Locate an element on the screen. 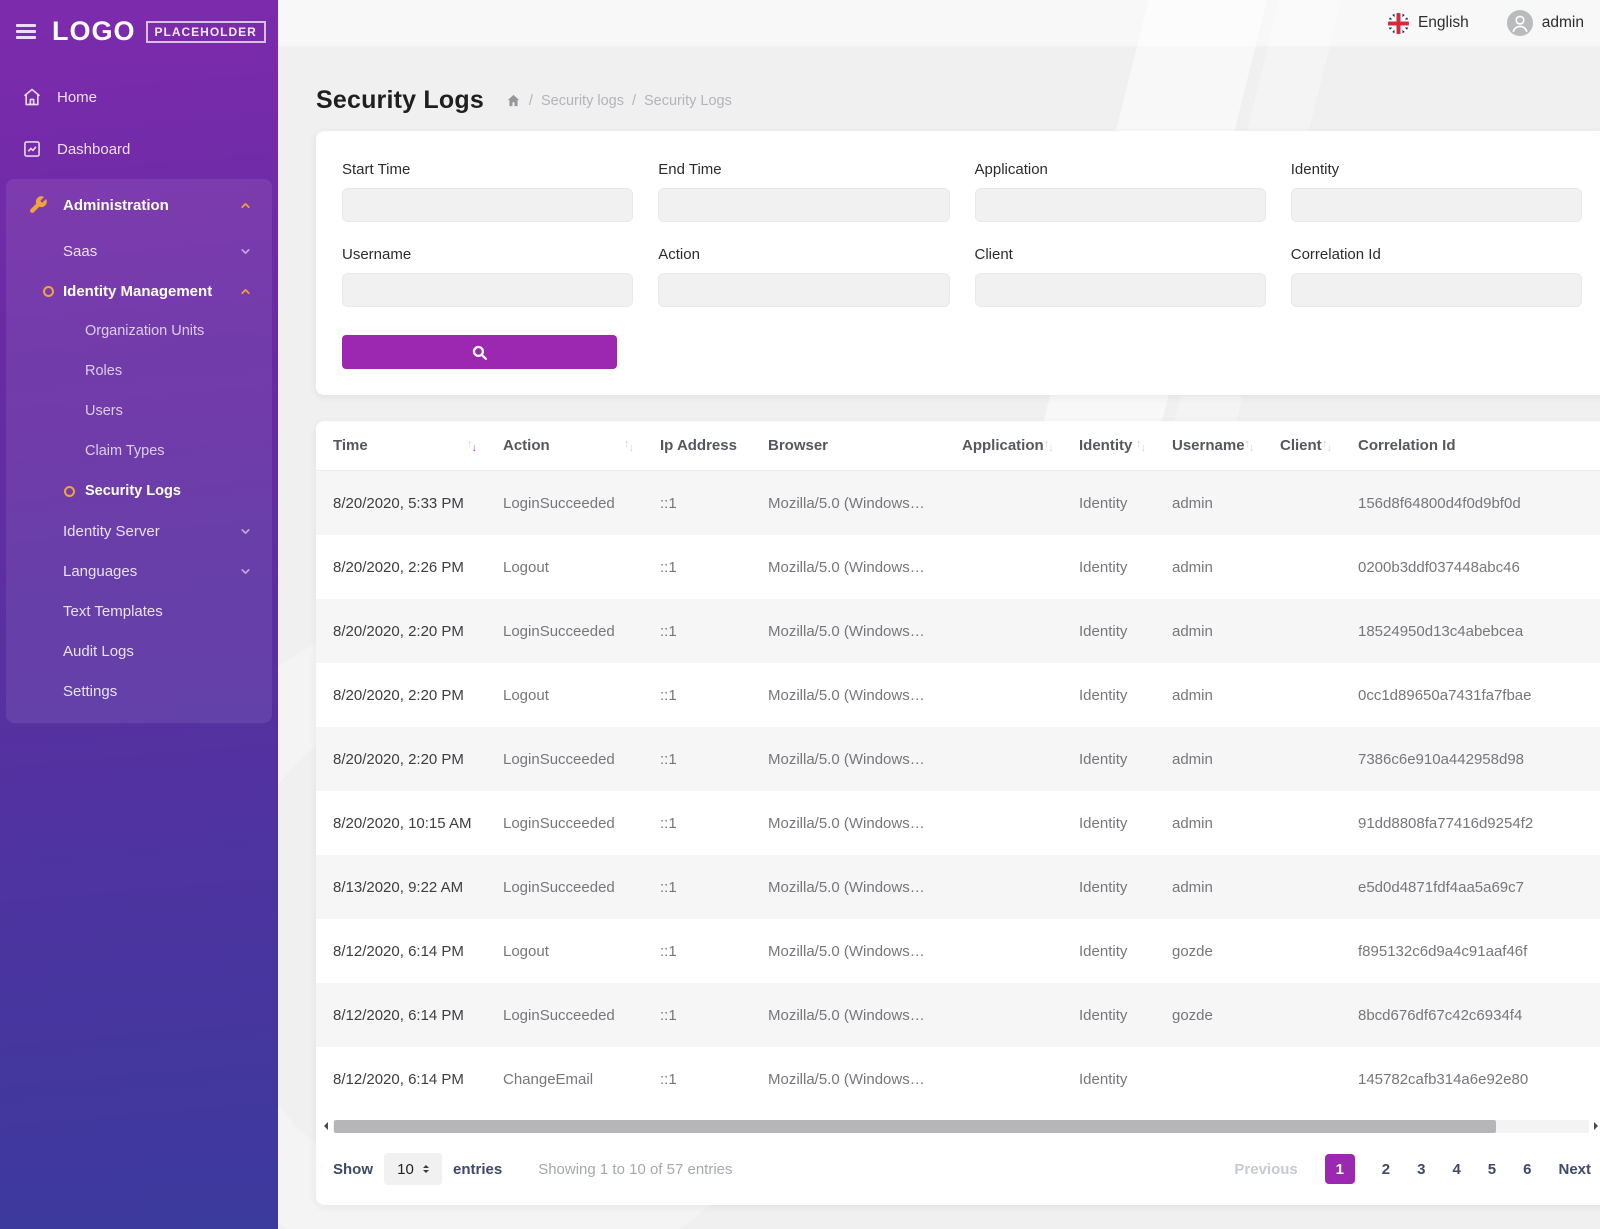  column-header-application: Application ↑ ↓ is located at coordinates (1020, 445).